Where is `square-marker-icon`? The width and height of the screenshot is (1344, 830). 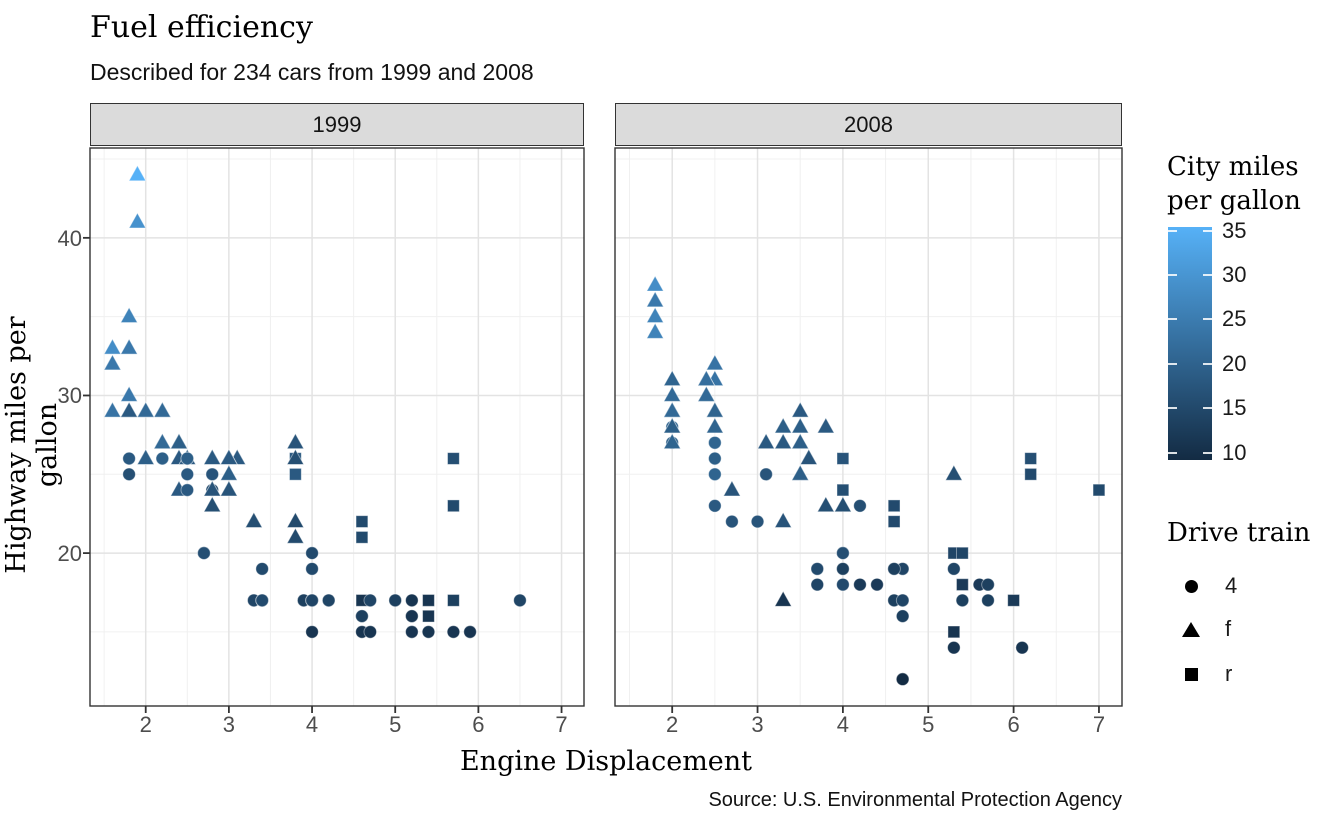 square-marker-icon is located at coordinates (1191, 674).